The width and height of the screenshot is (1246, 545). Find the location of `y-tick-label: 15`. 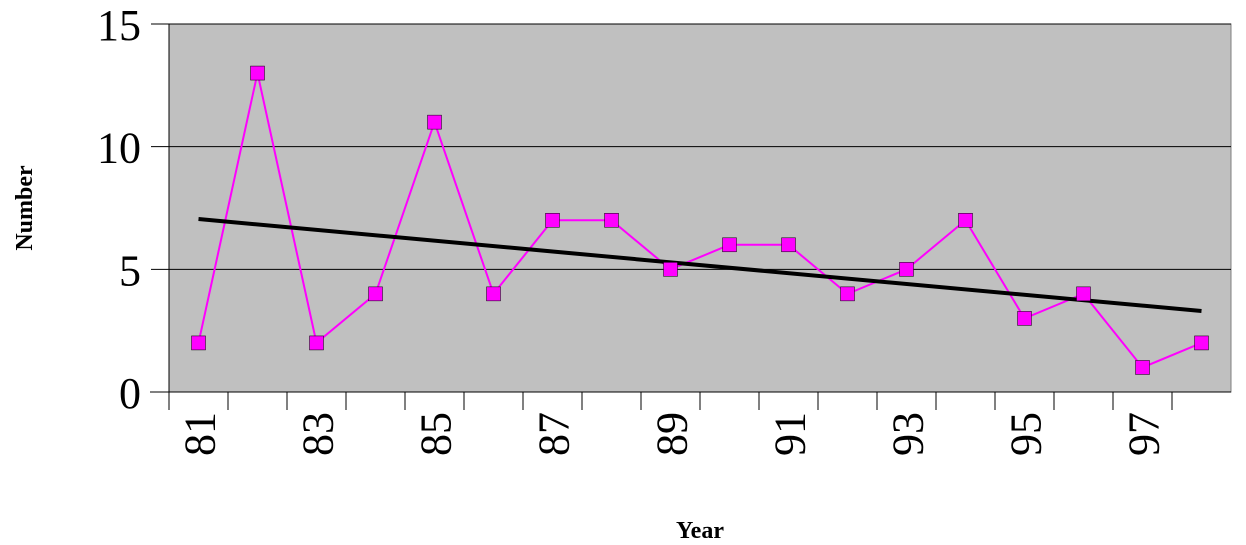

y-tick-label: 15 is located at coordinates (119, 25).